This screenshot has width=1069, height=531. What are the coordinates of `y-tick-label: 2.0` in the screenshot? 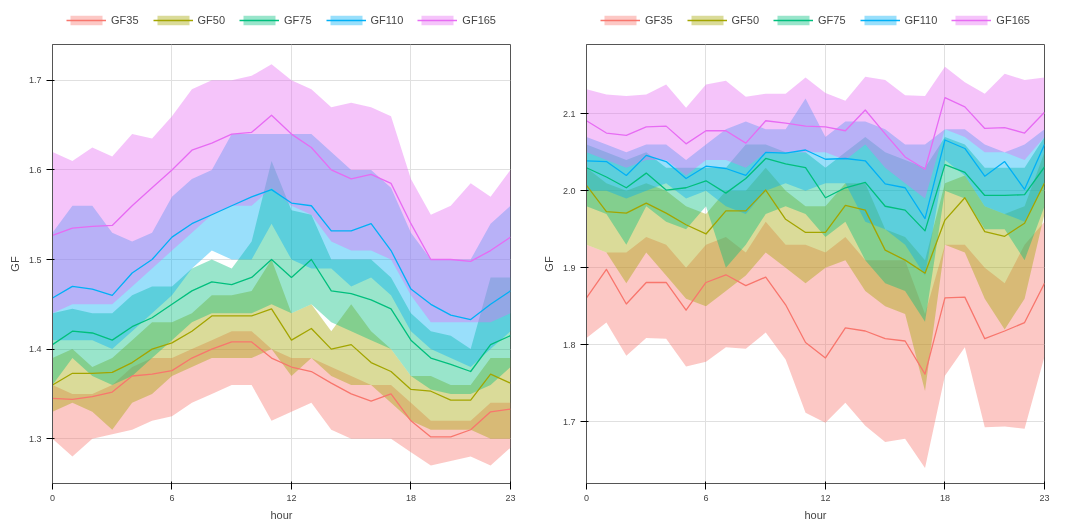 It's located at (569, 190).